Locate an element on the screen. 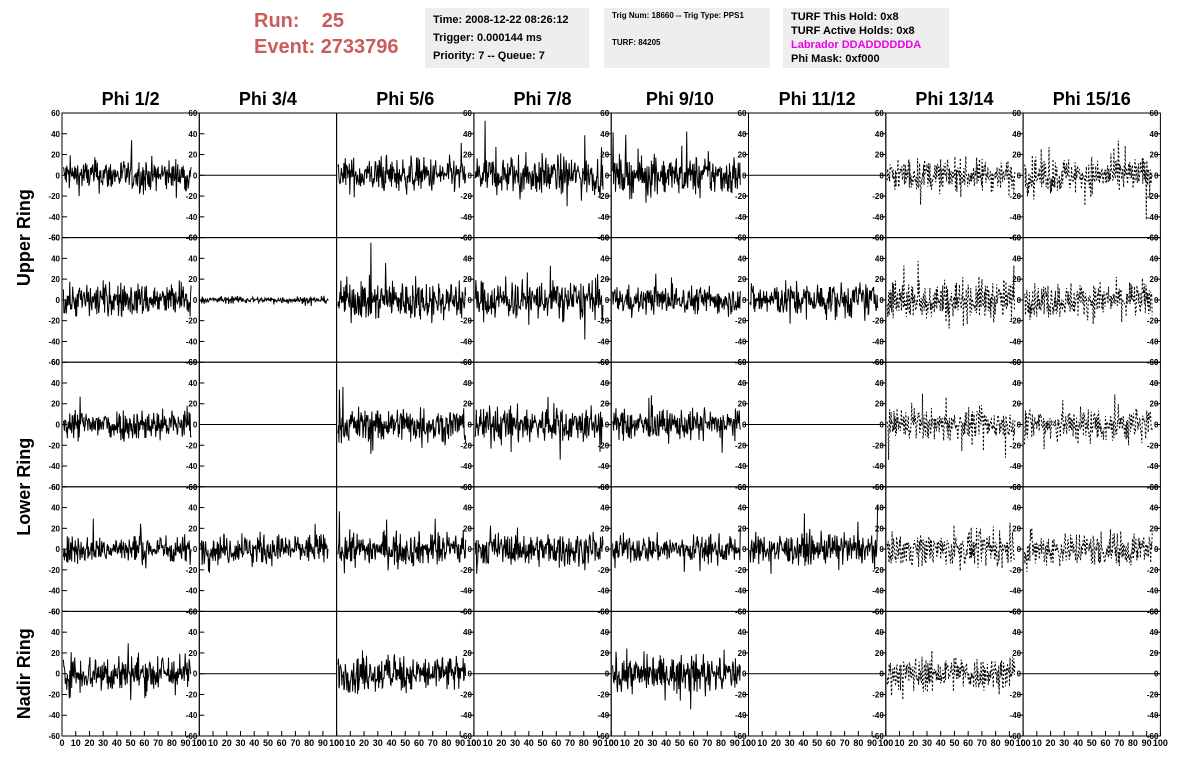 The height and width of the screenshot is (772, 1196). run-event-header: Run: 25 Event: 2733796 is located at coordinates (326, 34).